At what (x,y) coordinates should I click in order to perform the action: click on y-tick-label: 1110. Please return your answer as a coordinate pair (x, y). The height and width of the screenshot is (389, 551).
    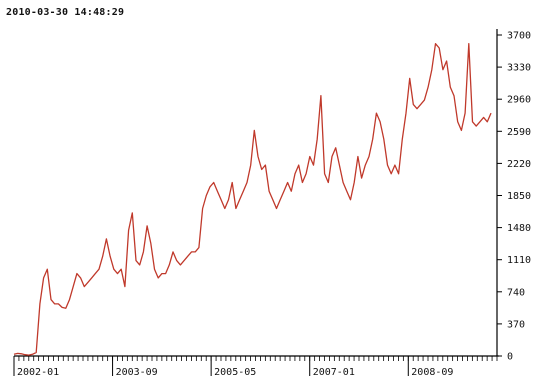
    Looking at the image, I should click on (519, 260).